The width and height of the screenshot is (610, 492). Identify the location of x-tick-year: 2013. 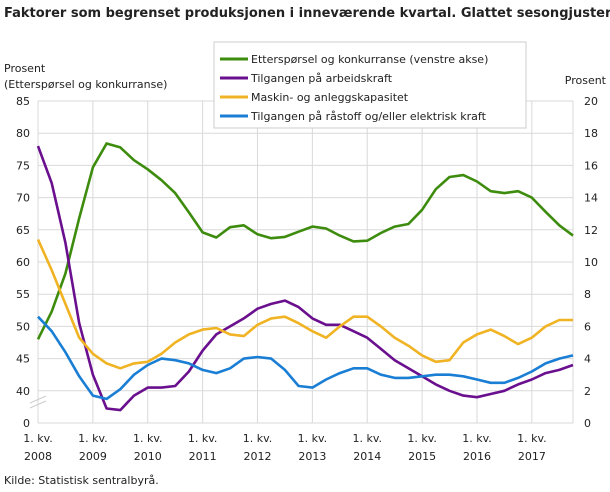
(312, 456).